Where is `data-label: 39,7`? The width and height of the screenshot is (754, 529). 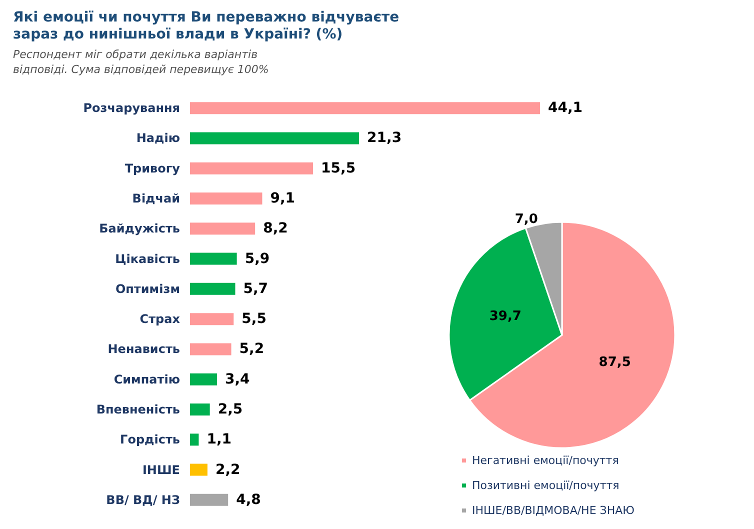 data-label: 39,7 is located at coordinates (505, 316).